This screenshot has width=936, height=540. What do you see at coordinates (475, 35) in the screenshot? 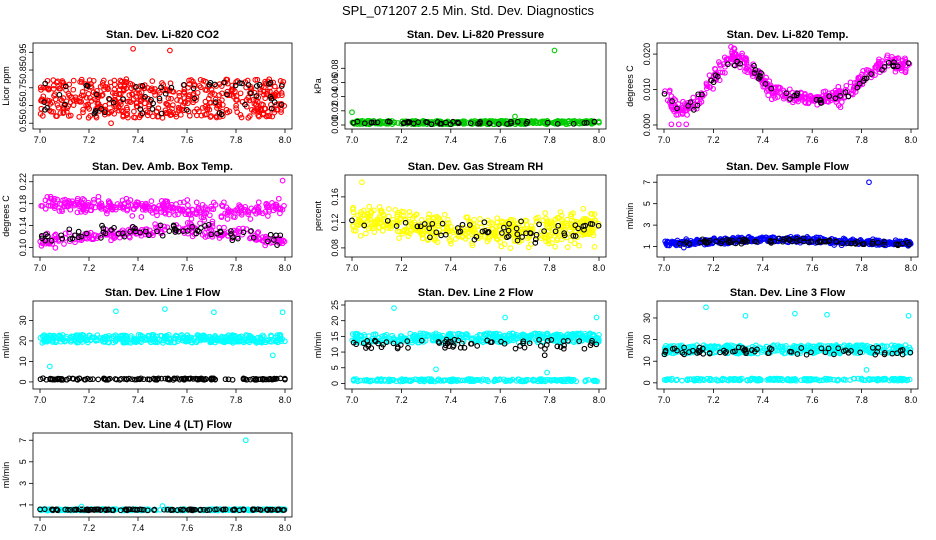
I see `panel-title: Stan. Dev. Li-820 Pressure` at bounding box center [475, 35].